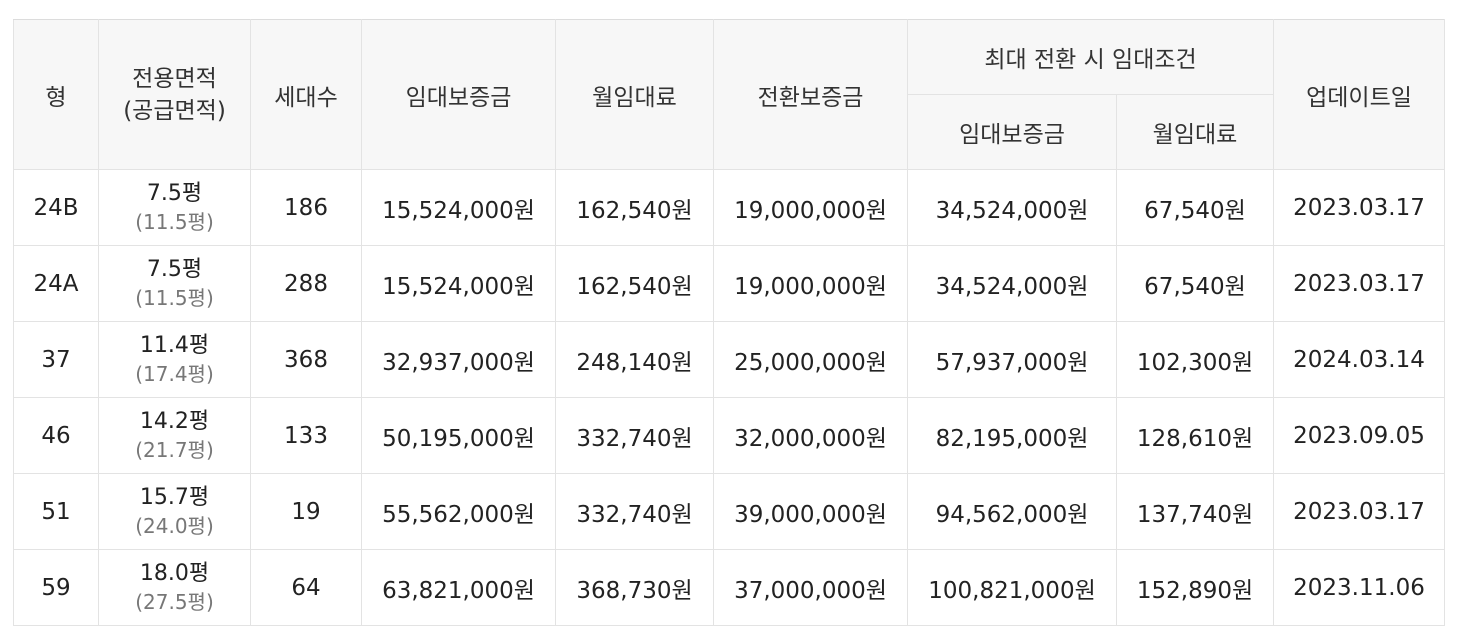 This screenshot has height=637, width=1457. Describe the element at coordinates (174, 573) in the screenshot. I see `cell-area-exclusive: 18.0평` at that location.